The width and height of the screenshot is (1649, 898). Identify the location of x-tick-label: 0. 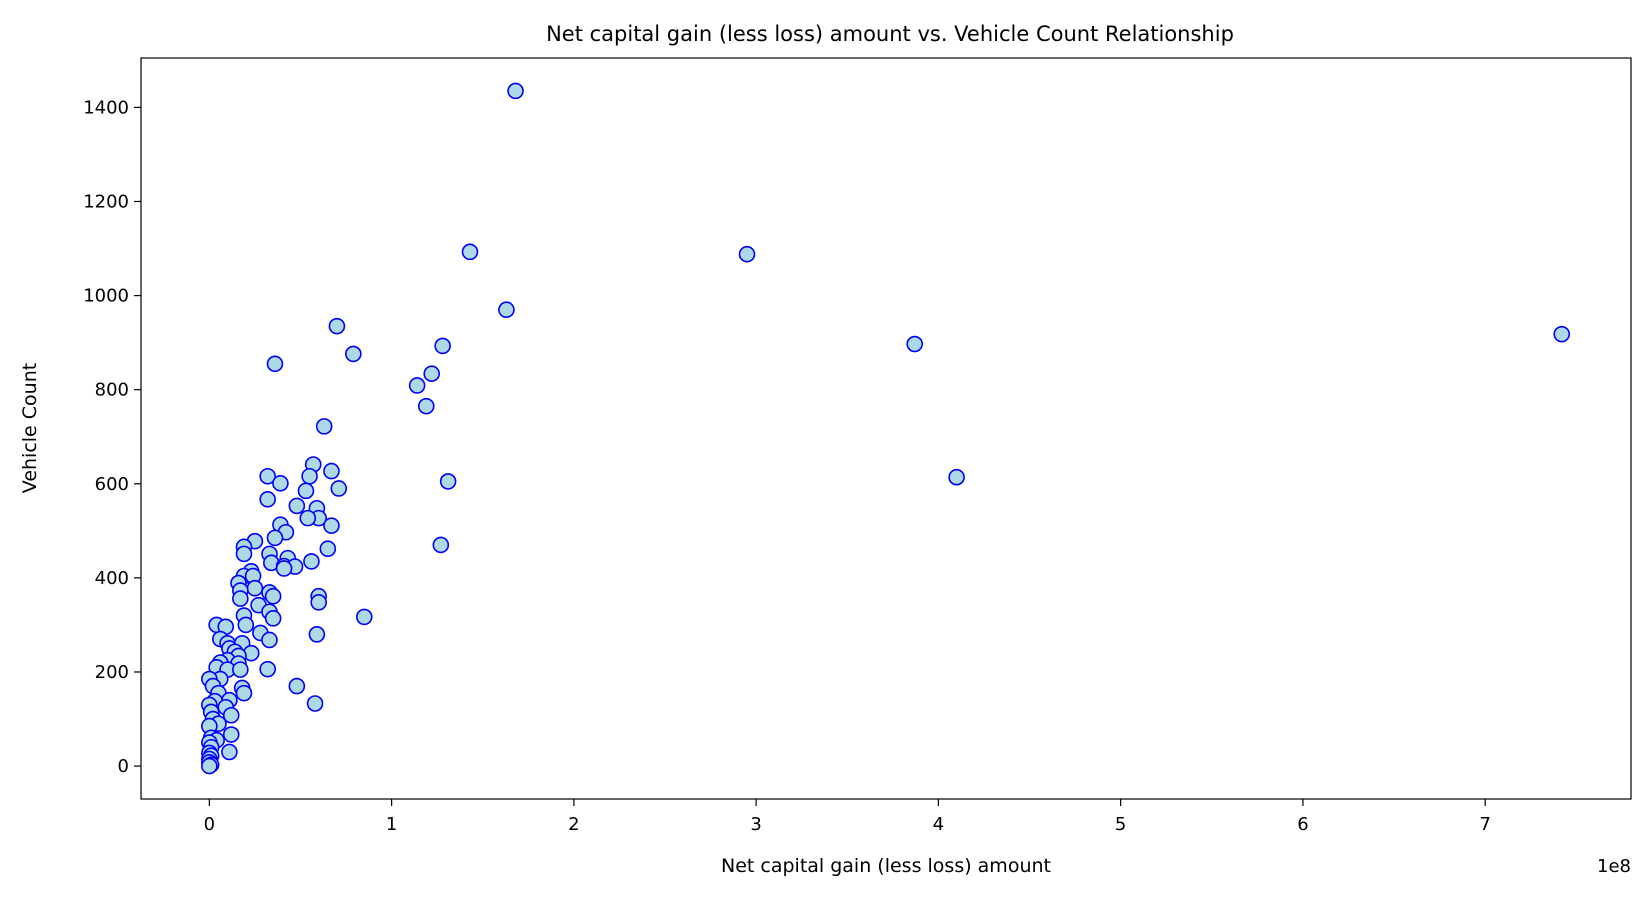
(209, 824).